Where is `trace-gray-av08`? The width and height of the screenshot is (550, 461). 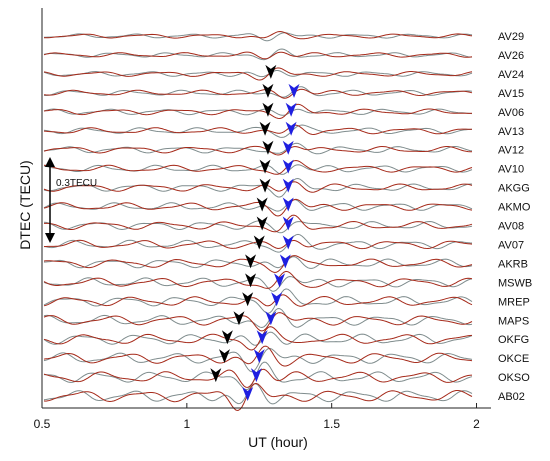 trace-gray-av08 is located at coordinates (258, 227).